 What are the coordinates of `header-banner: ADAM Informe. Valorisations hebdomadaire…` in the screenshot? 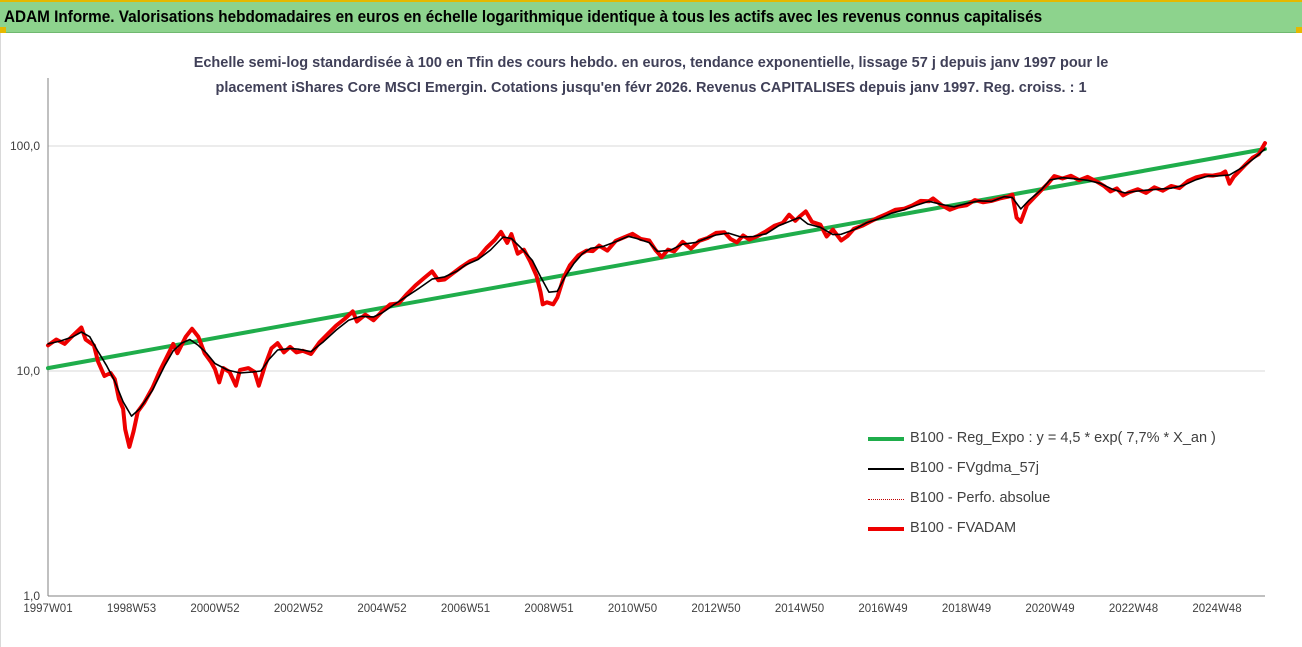 It's located at (651, 16).